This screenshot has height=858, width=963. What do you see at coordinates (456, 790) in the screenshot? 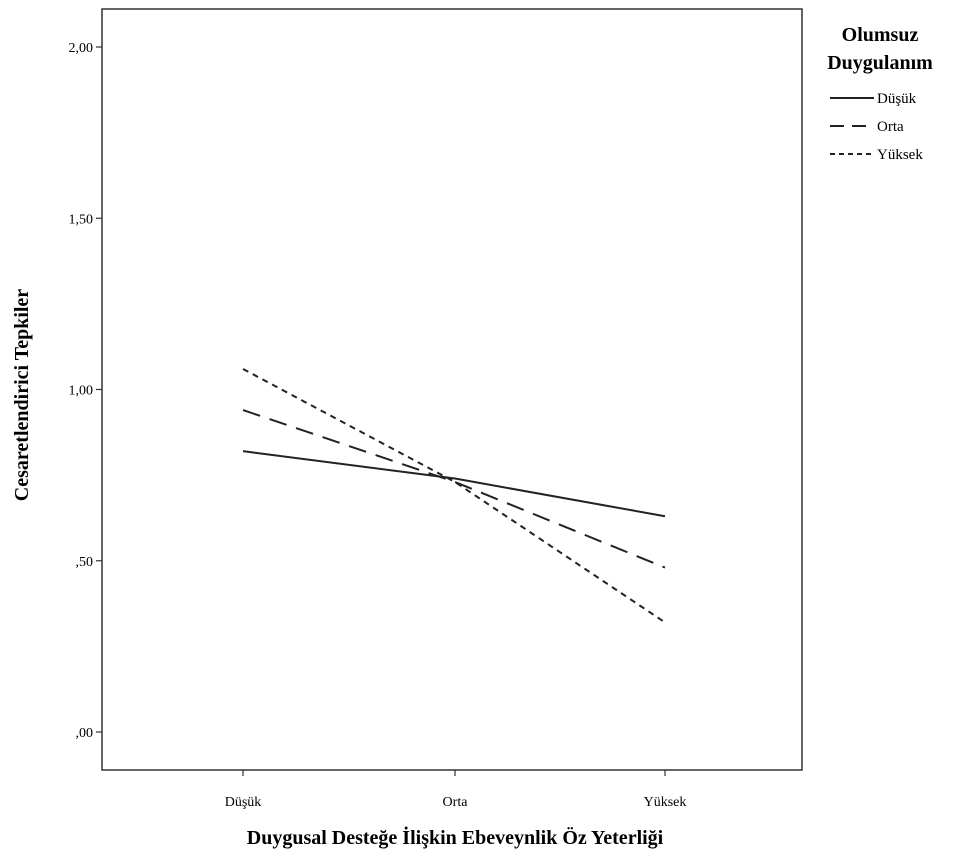
I see `x-axis: Düşük Orta Yüksek` at bounding box center [456, 790].